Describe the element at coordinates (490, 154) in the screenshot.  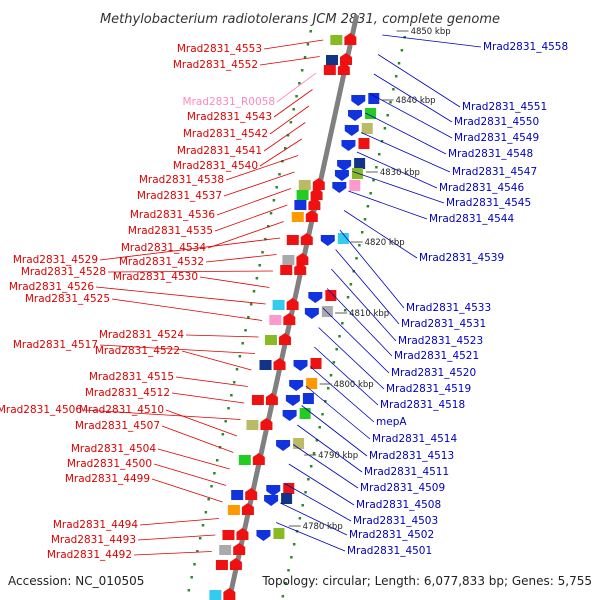
I see `right-gene-label: Mrad2831_4548` at that location.